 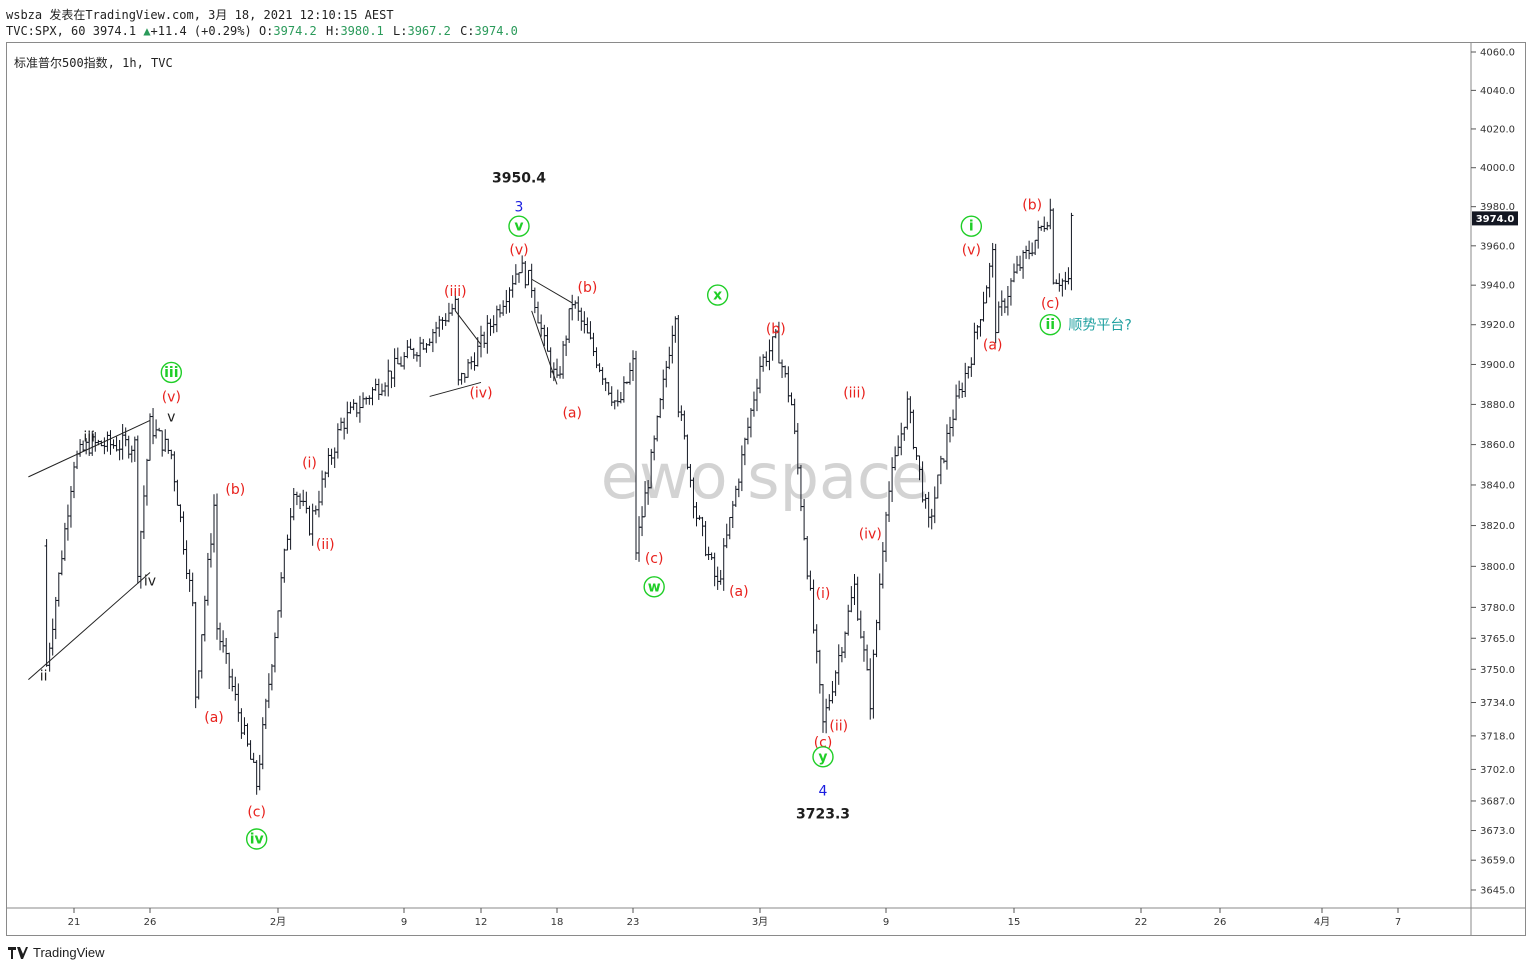 What do you see at coordinates (1497, 485) in the screenshot?
I see `y-tick-label: 3840.0` at bounding box center [1497, 485].